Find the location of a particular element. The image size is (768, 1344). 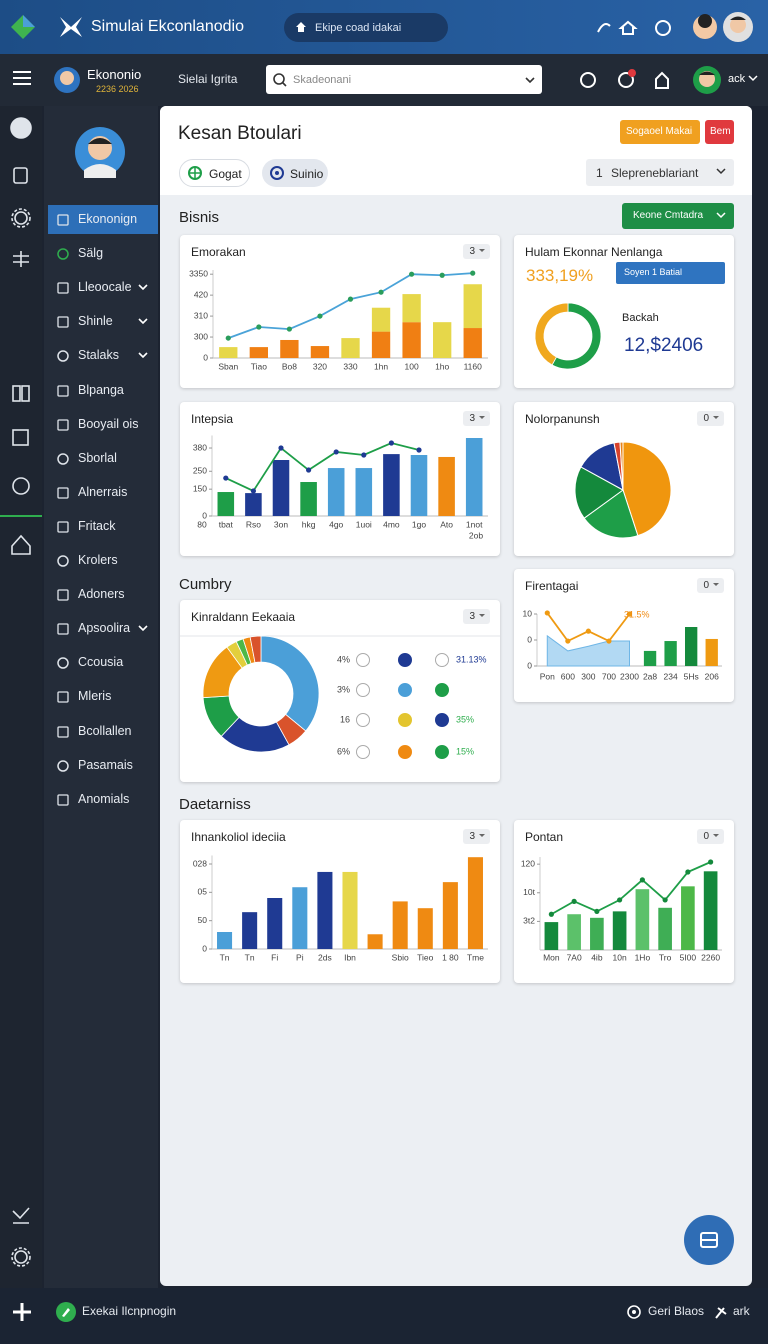

sub-caret is located at coordinates (753, 78).